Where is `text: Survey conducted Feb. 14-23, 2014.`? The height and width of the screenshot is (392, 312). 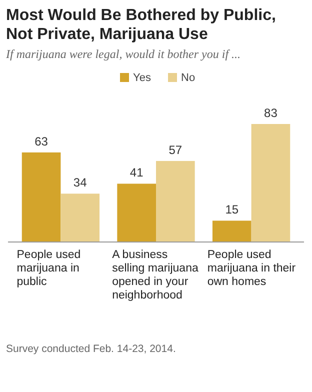 text: Survey conducted Feb. 14-23, 2014. is located at coordinates (91, 349).